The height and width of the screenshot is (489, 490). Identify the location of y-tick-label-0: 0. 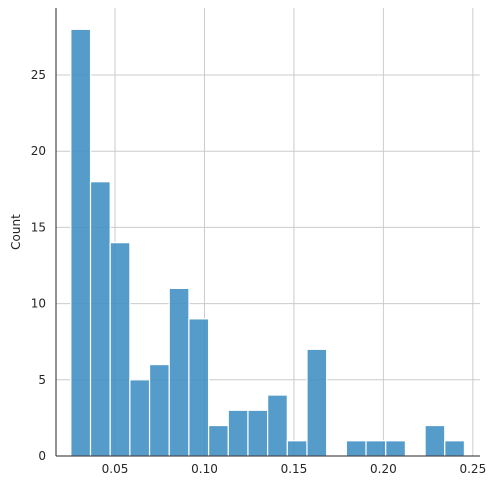
(42, 456).